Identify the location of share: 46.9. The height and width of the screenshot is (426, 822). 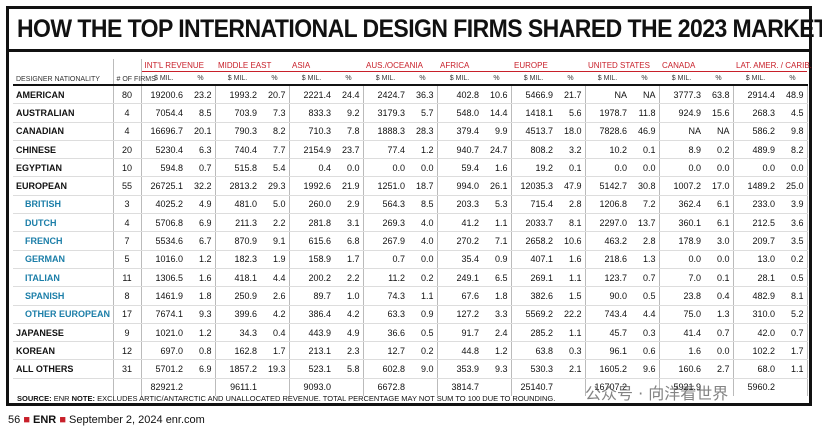
(645, 131).